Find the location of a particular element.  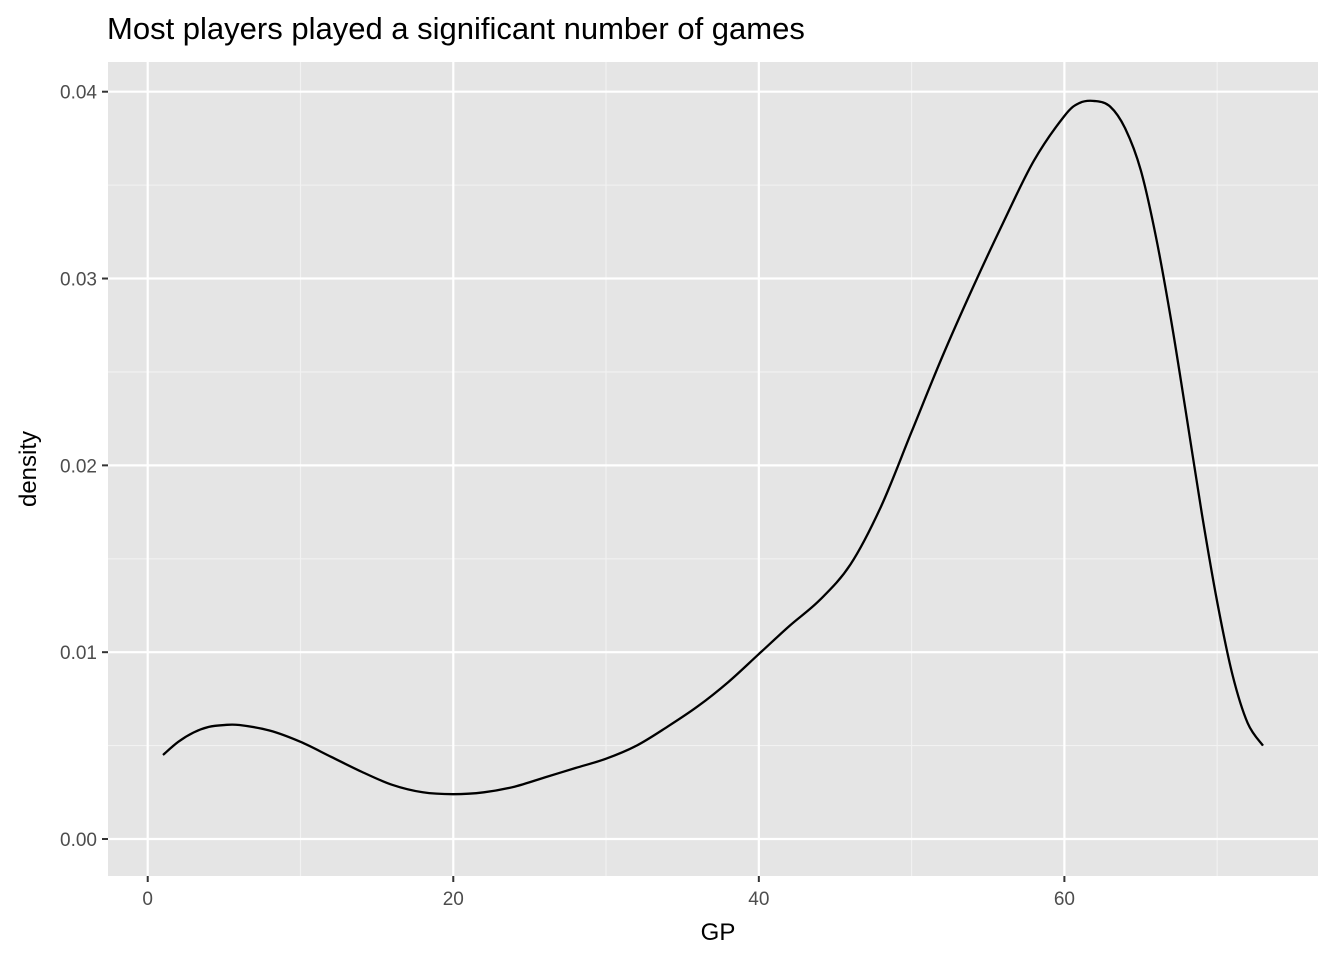

y-axis: 0.00 0.01 0.02 0.03 0.04 is located at coordinates (84, 467).